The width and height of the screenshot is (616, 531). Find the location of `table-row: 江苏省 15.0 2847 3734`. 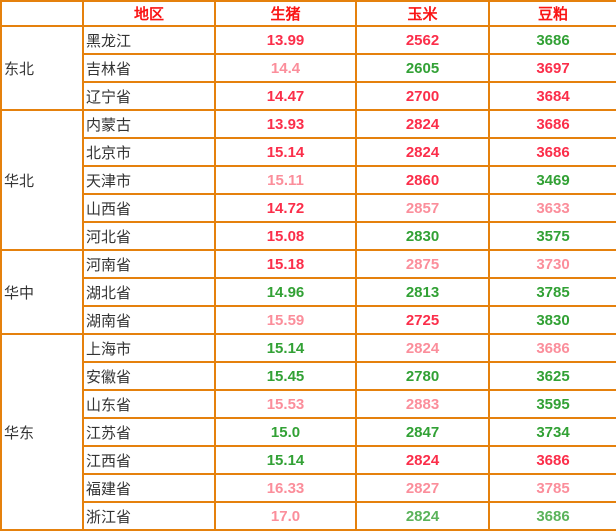

table-row: 江苏省 15.0 2847 3734 is located at coordinates (308, 432).